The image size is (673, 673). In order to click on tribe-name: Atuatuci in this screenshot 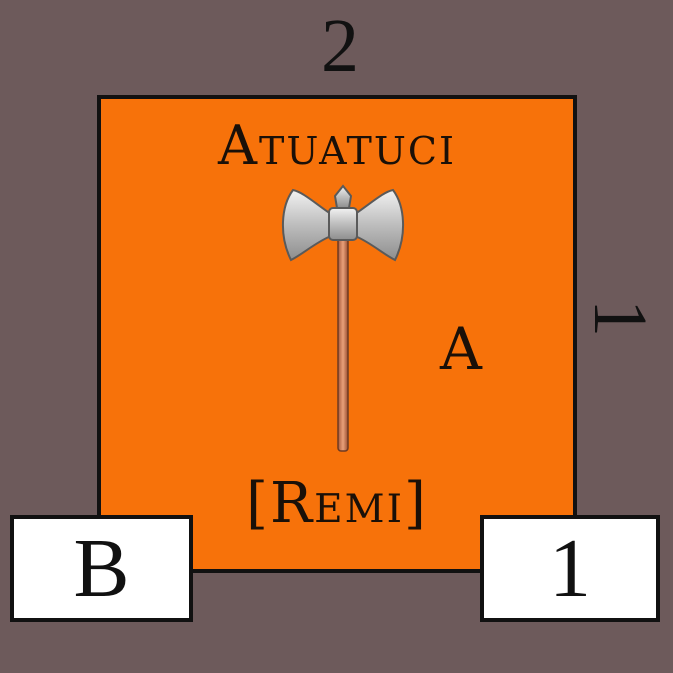, I will do `click(337, 145)`.